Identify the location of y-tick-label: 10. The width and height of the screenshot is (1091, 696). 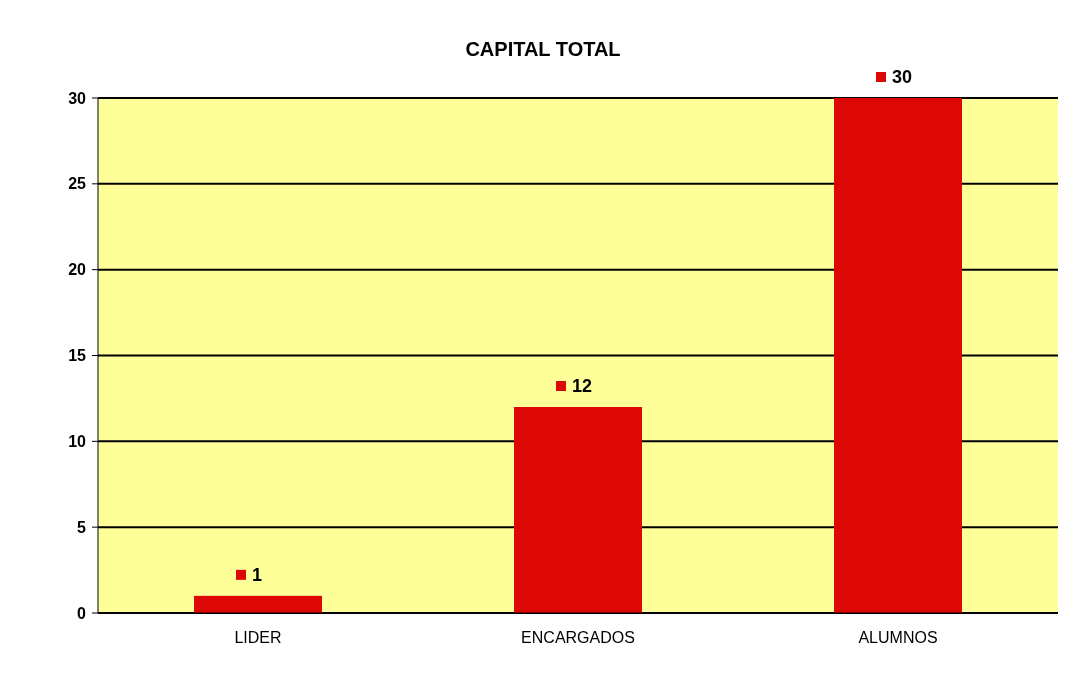
(77, 441).